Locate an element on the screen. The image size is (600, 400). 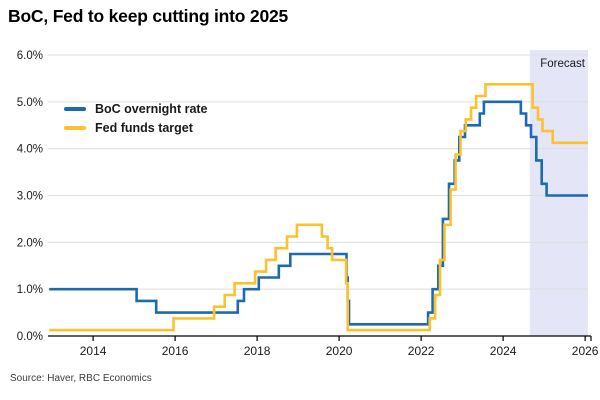
y-tick-label: 5.0% is located at coordinates (30, 103).